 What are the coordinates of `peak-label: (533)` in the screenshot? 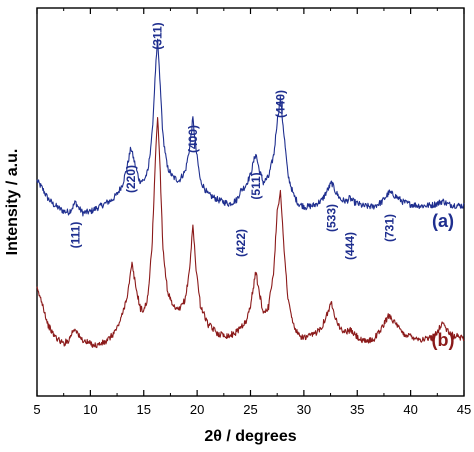 It's located at (332, 218).